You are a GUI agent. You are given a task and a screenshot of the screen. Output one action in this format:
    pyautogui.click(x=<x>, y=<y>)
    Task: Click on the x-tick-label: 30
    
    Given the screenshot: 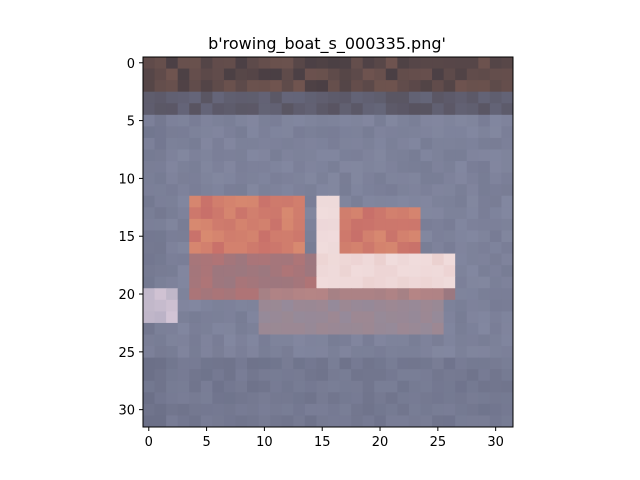 What is the action you would take?
    pyautogui.click(x=495, y=442)
    